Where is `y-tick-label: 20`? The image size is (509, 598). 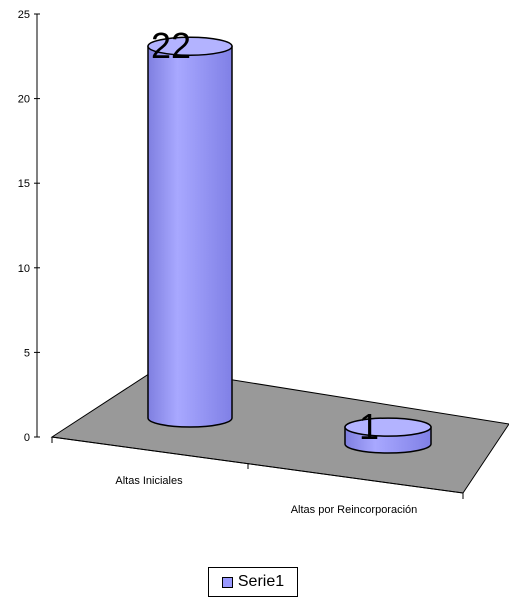 y-tick-label: 20 is located at coordinates (24, 100).